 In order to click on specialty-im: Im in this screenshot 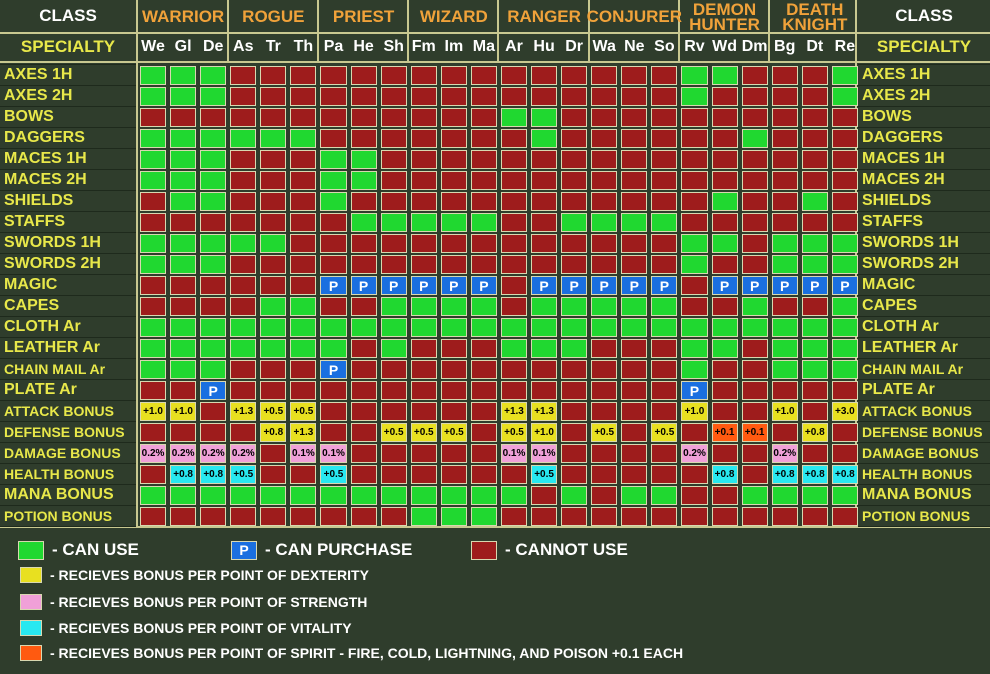, I will do `click(454, 46)`.